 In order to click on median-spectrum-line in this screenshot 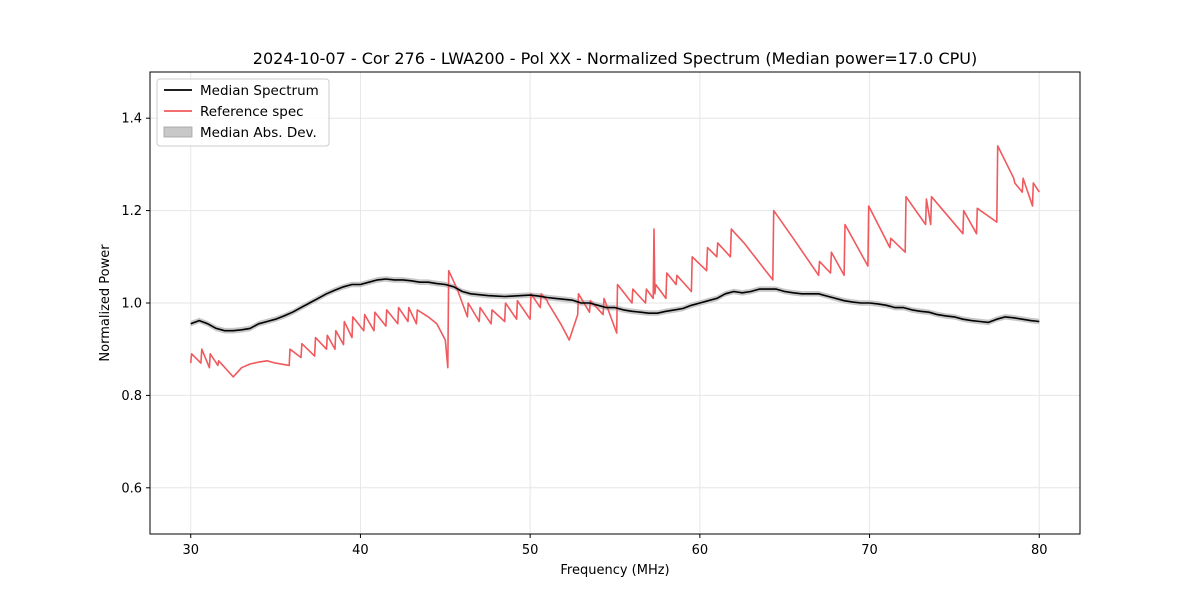, I will do `click(615, 305)`.